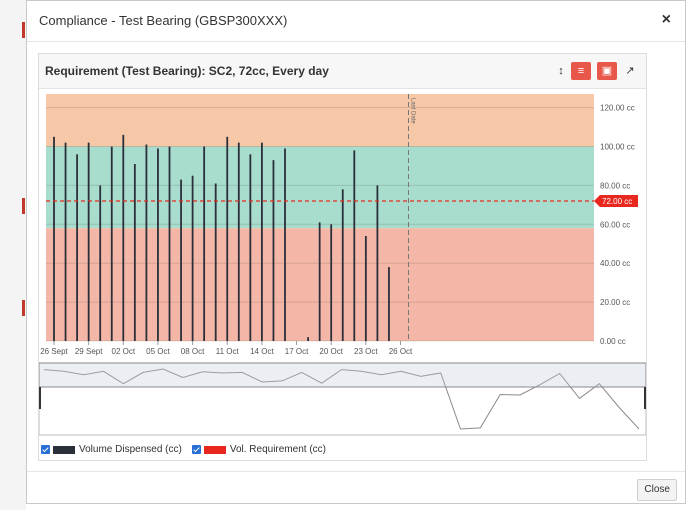 Image resolution: width=688 pixels, height=510 pixels. I want to click on y-tick-label: 120.00 cc, so click(617, 108).